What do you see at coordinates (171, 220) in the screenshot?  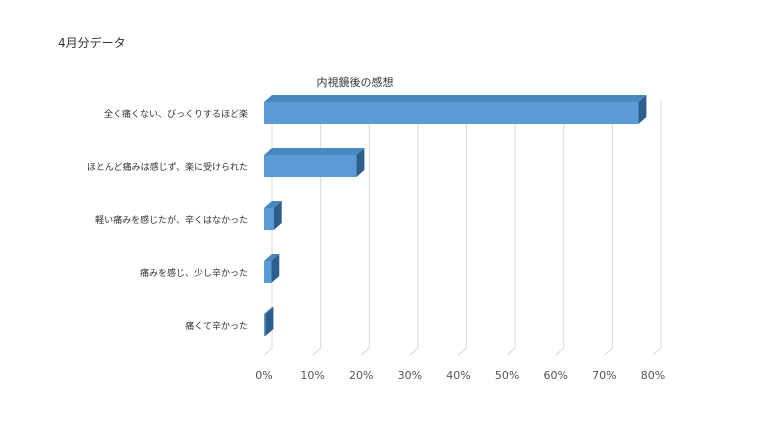 I see `category-label: 軽い痛みを感じたが、辛くはなかった` at bounding box center [171, 220].